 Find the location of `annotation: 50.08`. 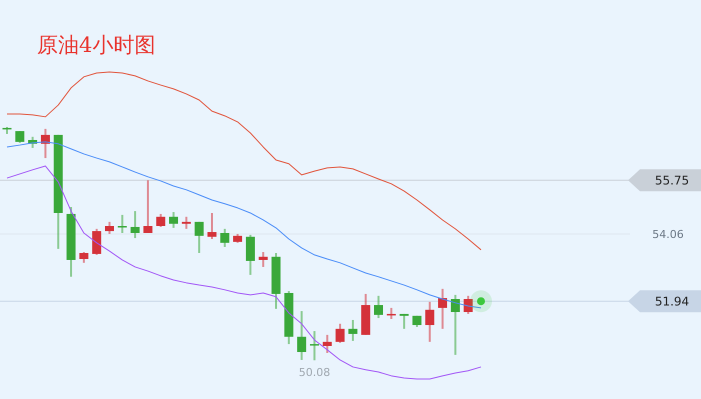

annotation: 50.08 is located at coordinates (314, 373).